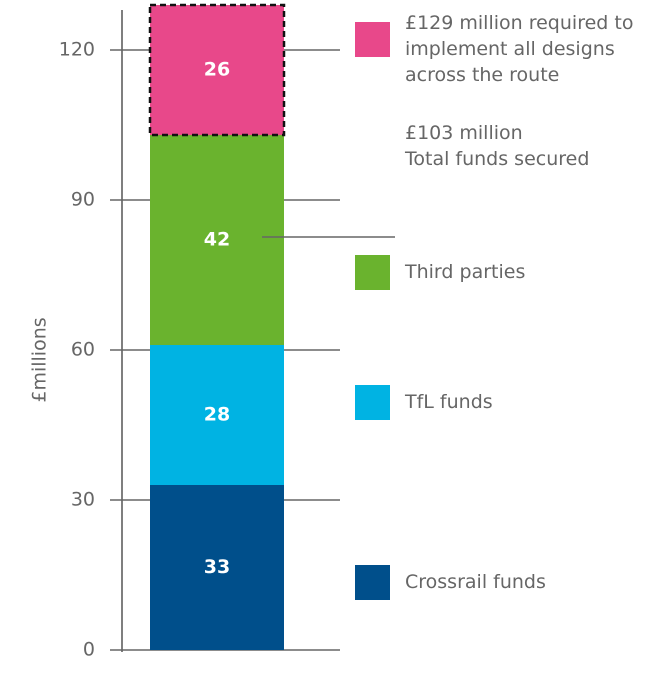  I want to click on data-label: 42, so click(217, 240).